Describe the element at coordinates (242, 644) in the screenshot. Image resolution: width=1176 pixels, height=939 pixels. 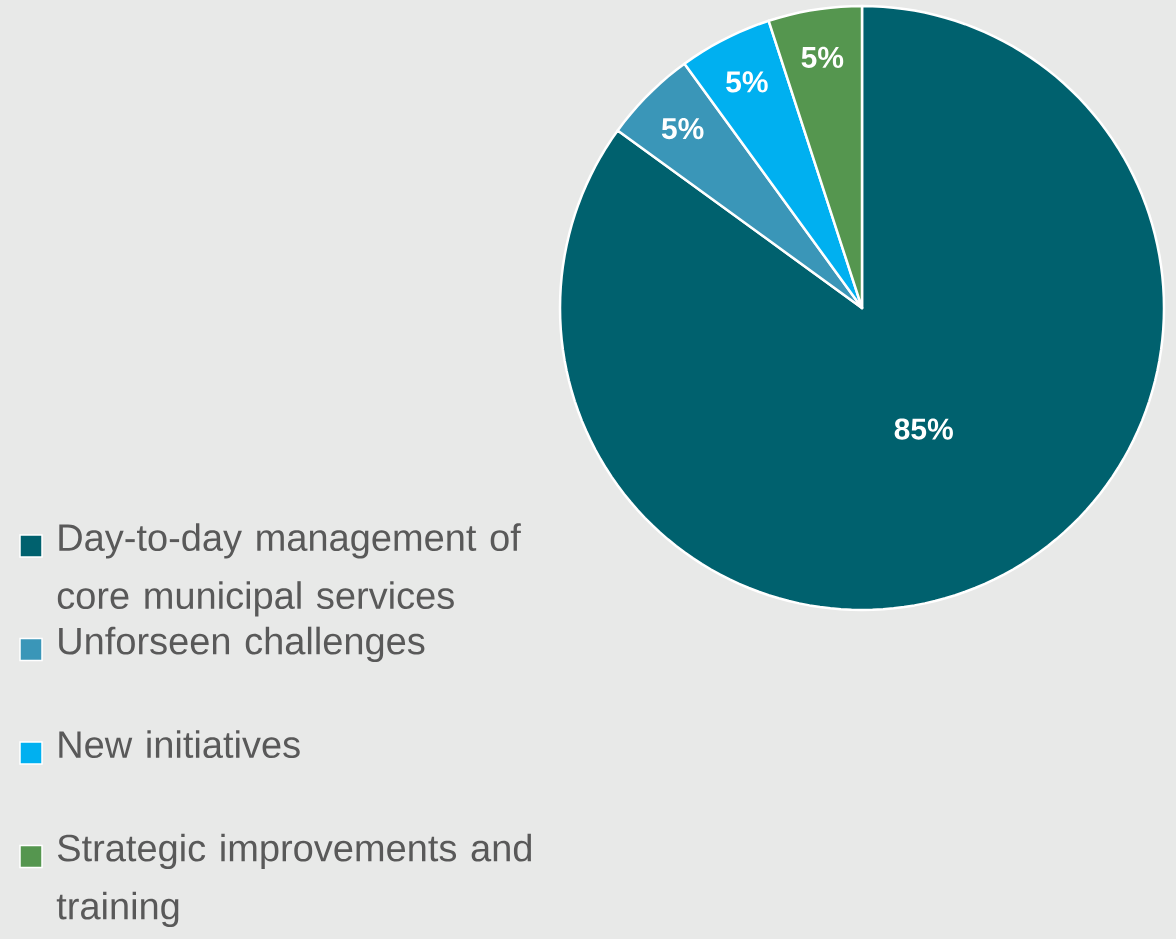
I see `legend-label: Unforseen challenges` at that location.